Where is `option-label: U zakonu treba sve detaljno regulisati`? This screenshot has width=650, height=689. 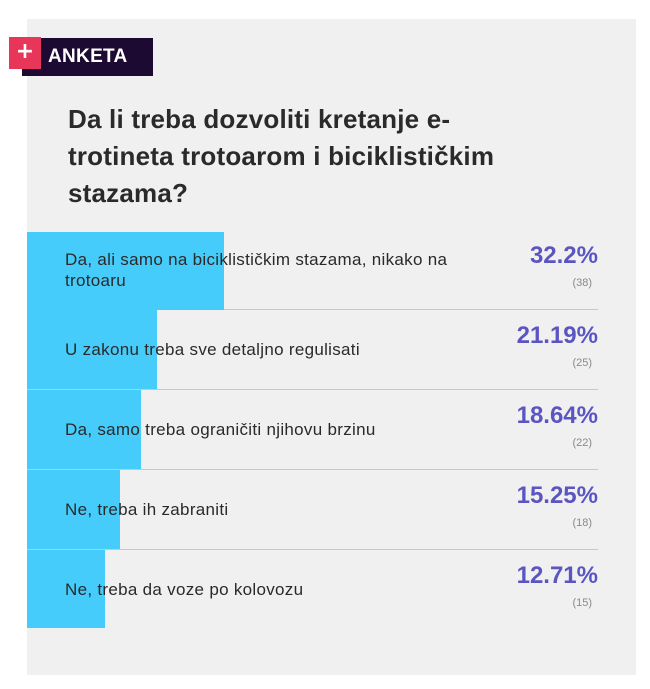 option-label: U zakonu treba sve detaljno regulisati is located at coordinates (212, 349).